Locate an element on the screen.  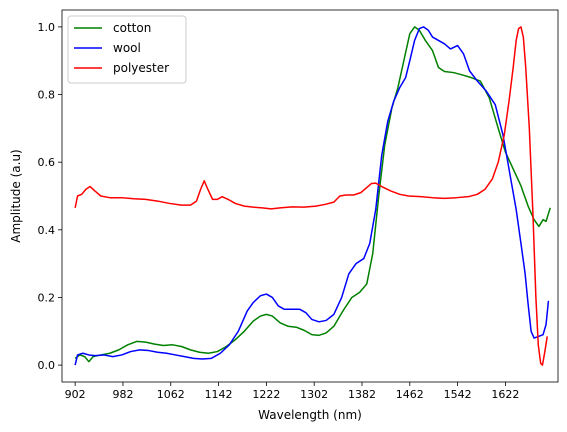
y-tick-label: 0.6 is located at coordinates (47, 162).